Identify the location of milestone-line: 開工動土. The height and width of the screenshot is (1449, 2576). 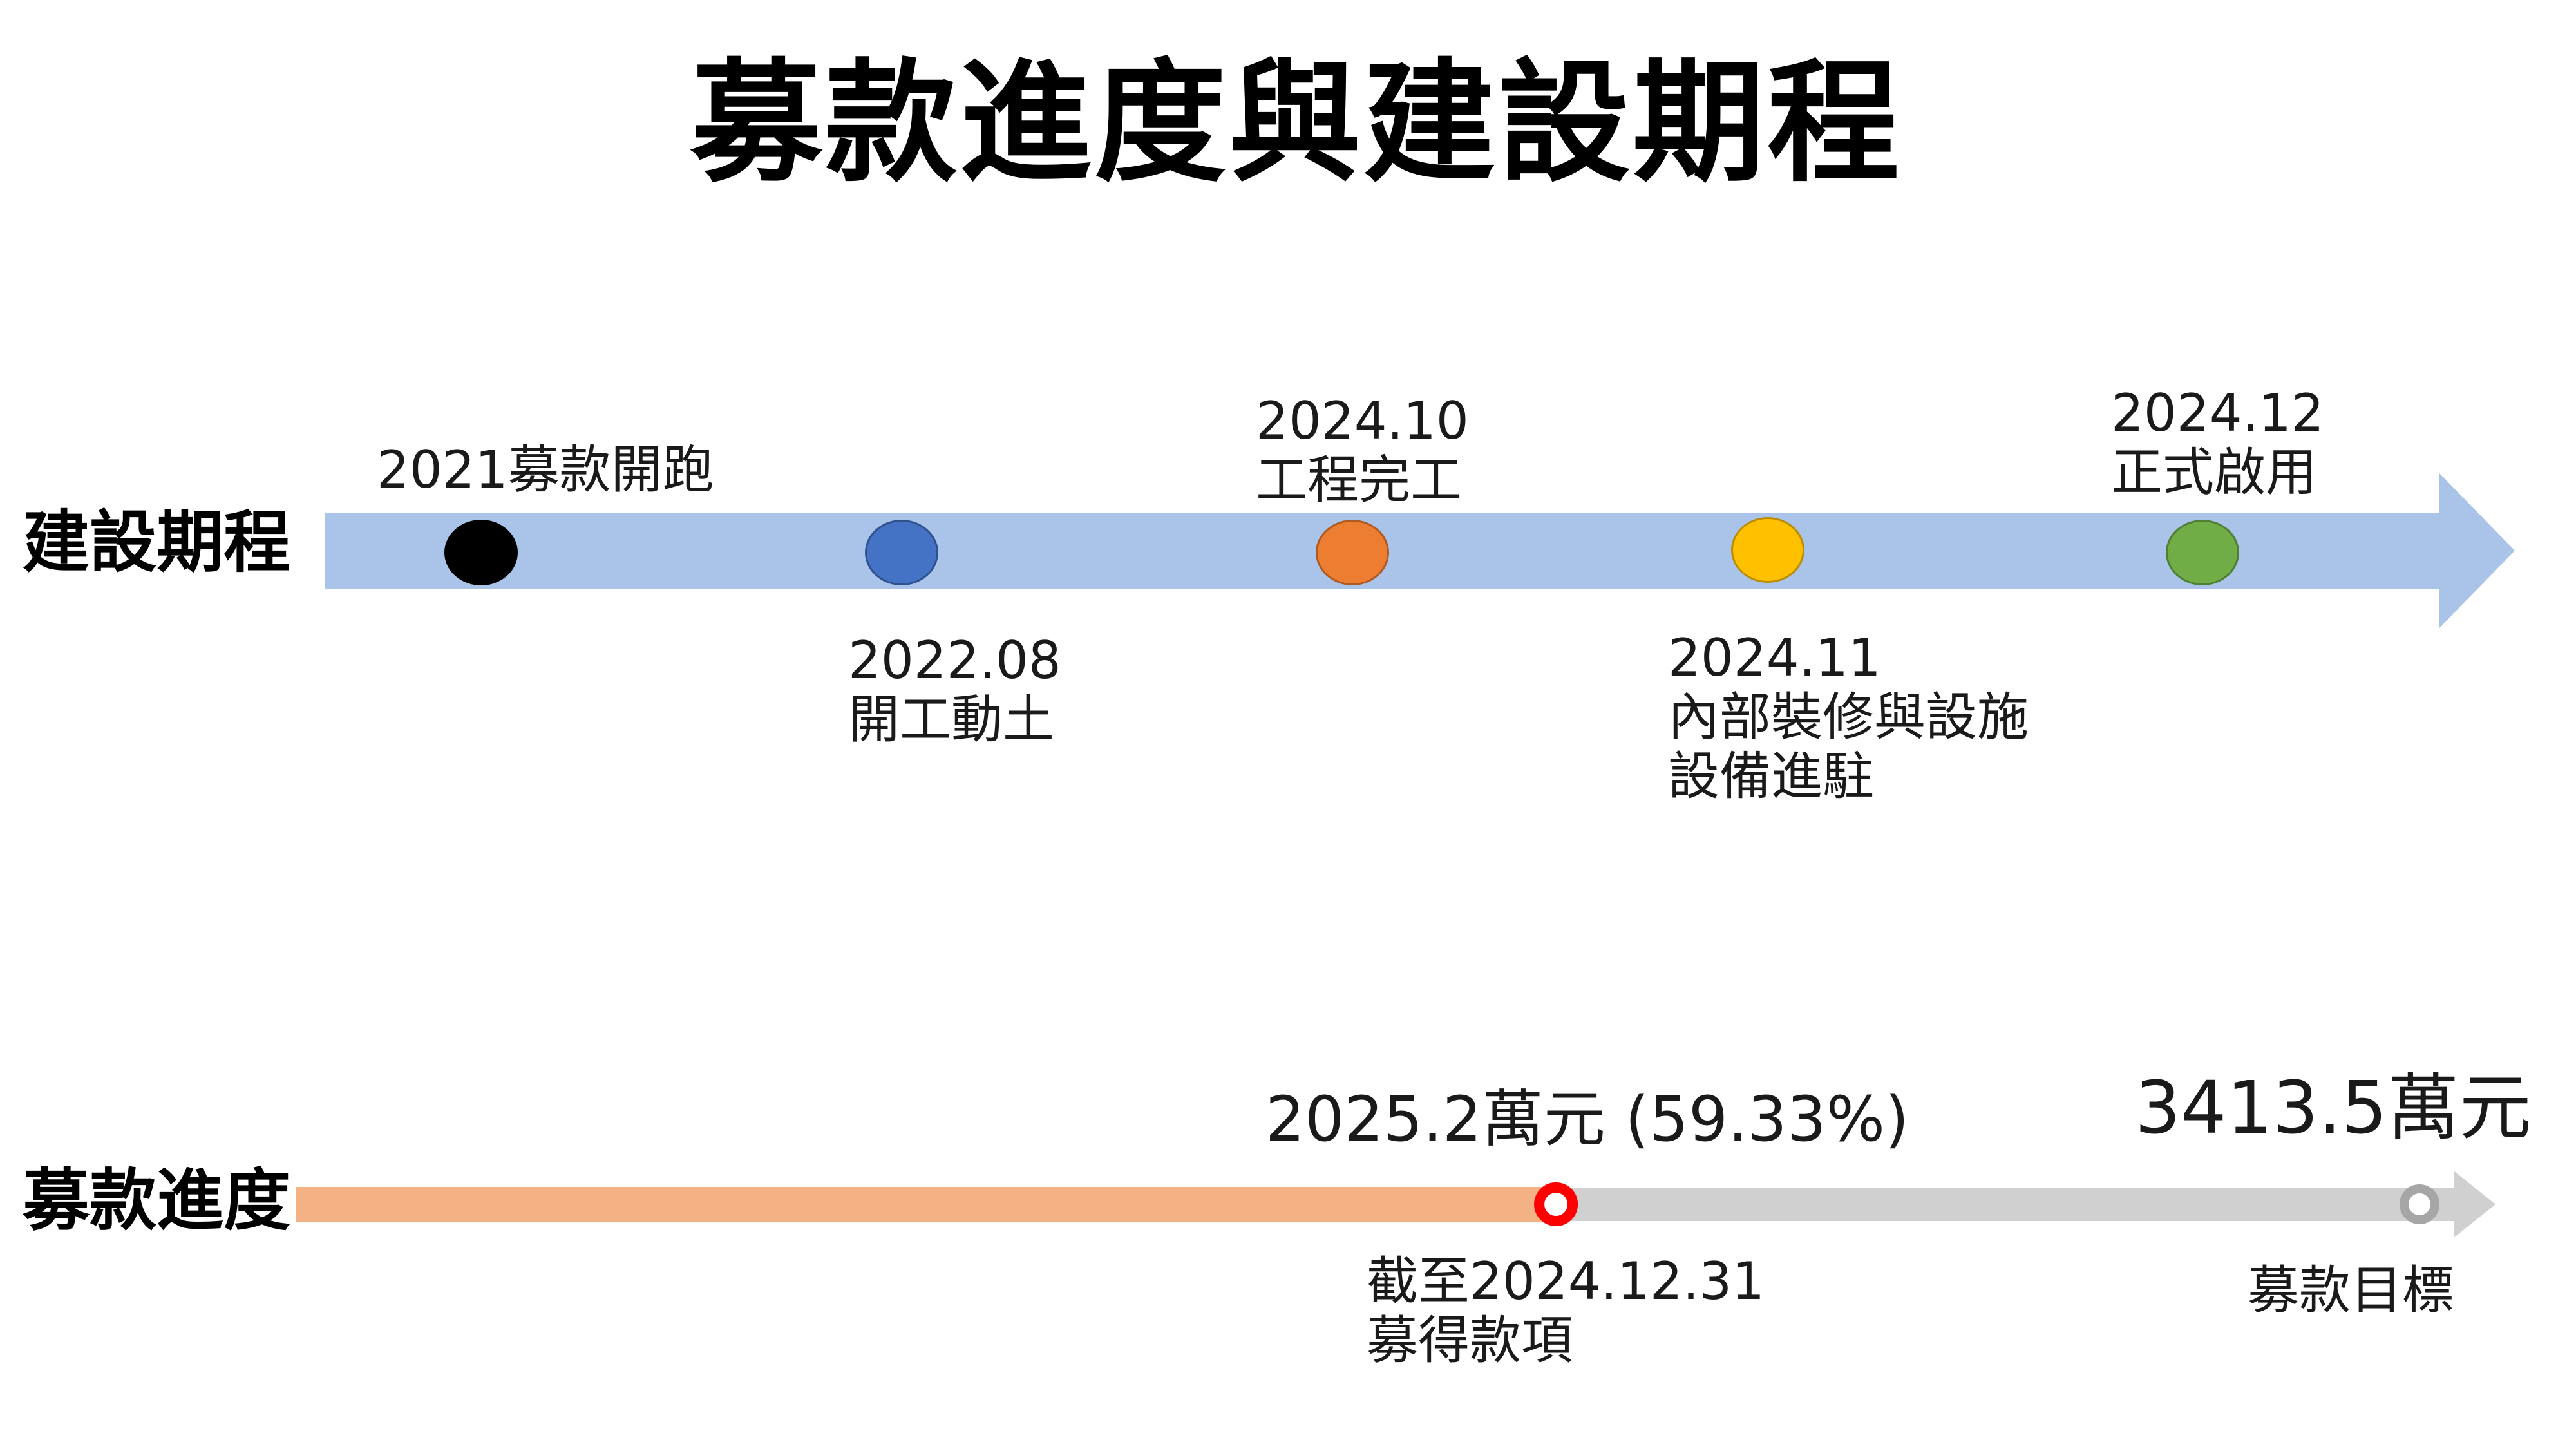
(951, 720).